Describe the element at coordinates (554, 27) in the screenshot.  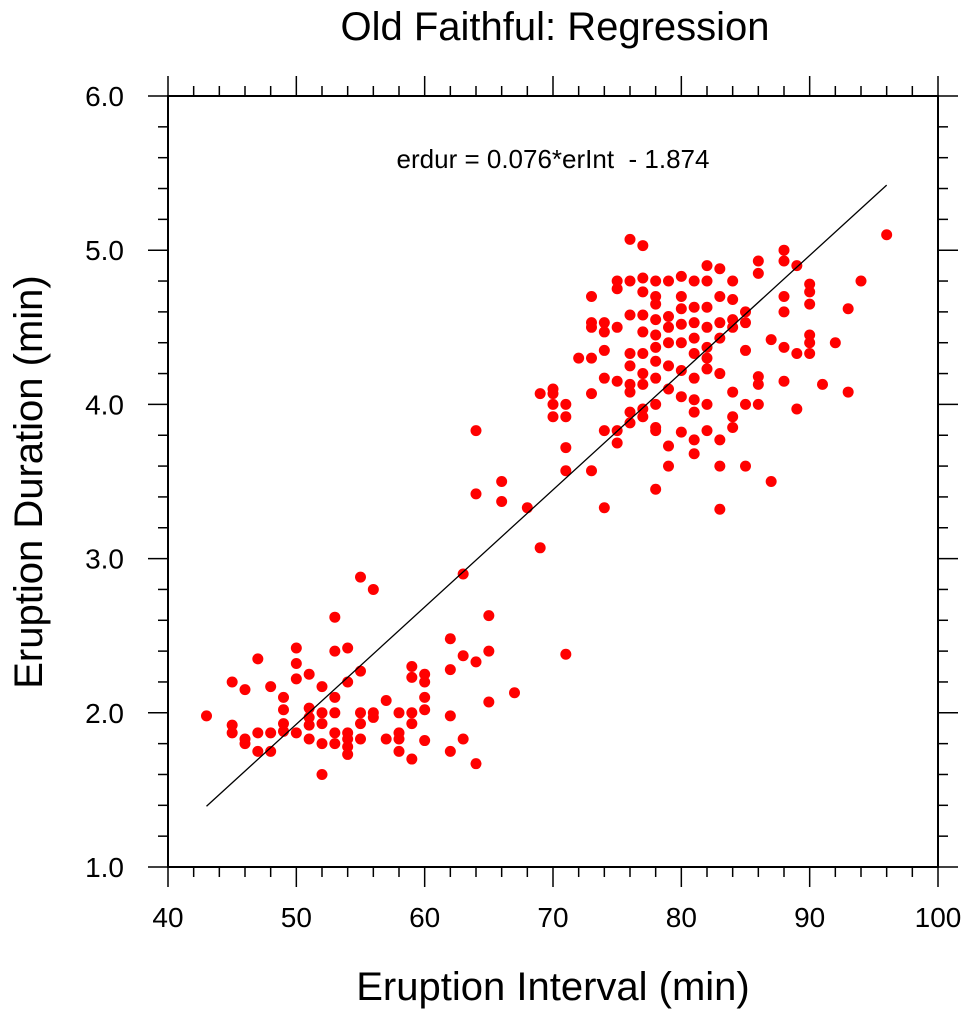
I see `chart-title: Old Faithful: Regression` at that location.